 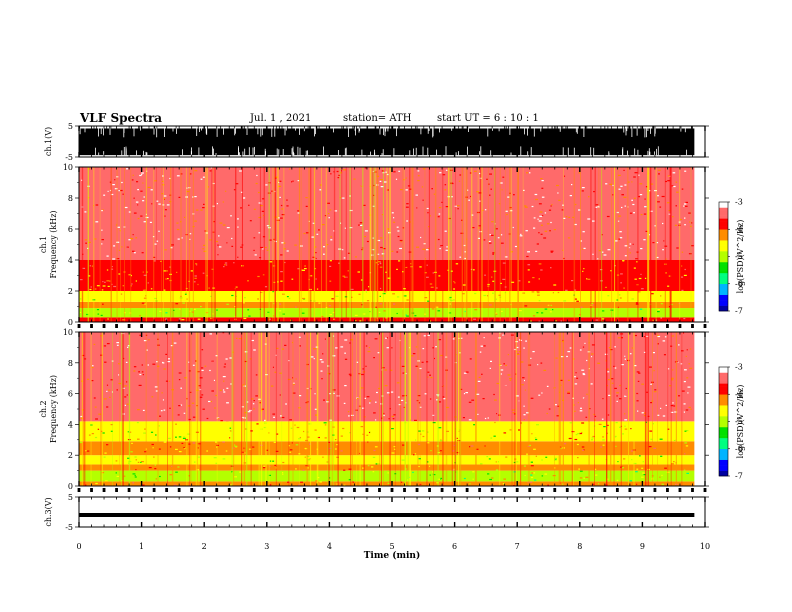 What do you see at coordinates (69, 157) in the screenshot?
I see `y-tick-label: -5` at bounding box center [69, 157].